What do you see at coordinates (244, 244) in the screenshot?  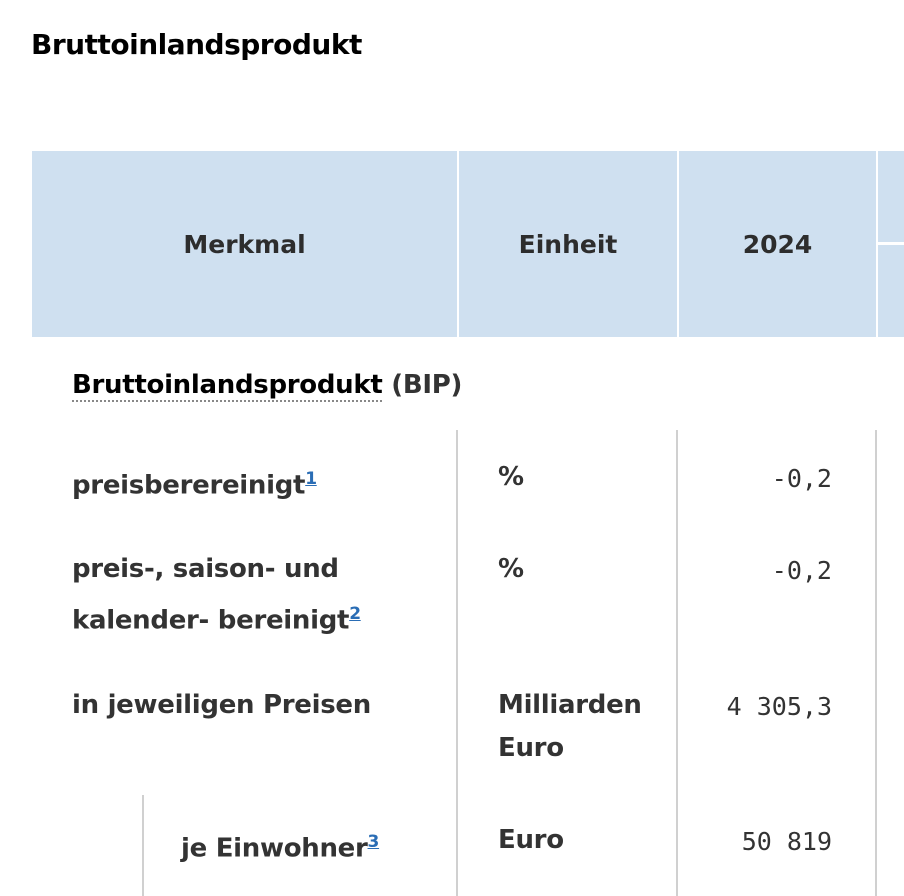 I see `header-merkmal: Merkmal` at bounding box center [244, 244].